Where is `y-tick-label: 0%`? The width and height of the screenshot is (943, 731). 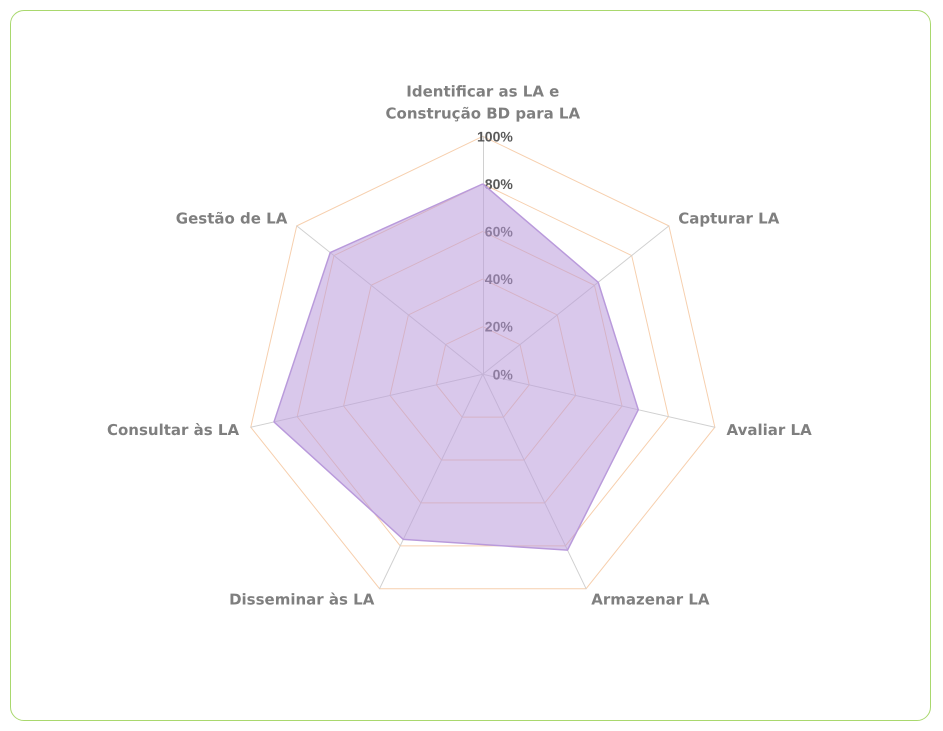
y-tick-label: 0% is located at coordinates (503, 374).